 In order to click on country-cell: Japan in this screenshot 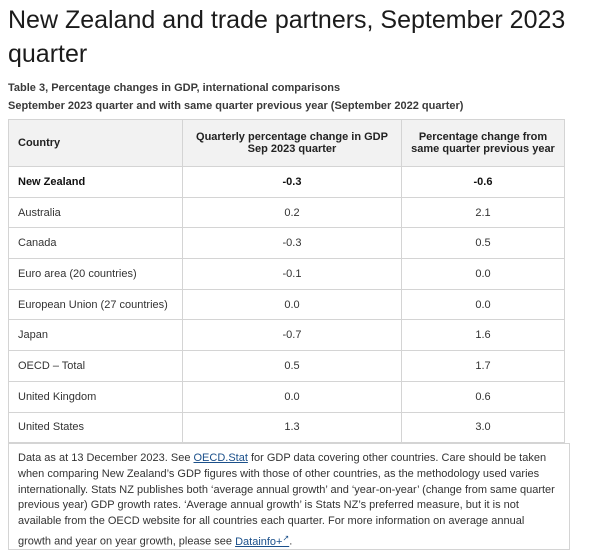, I will do `click(95, 335)`.